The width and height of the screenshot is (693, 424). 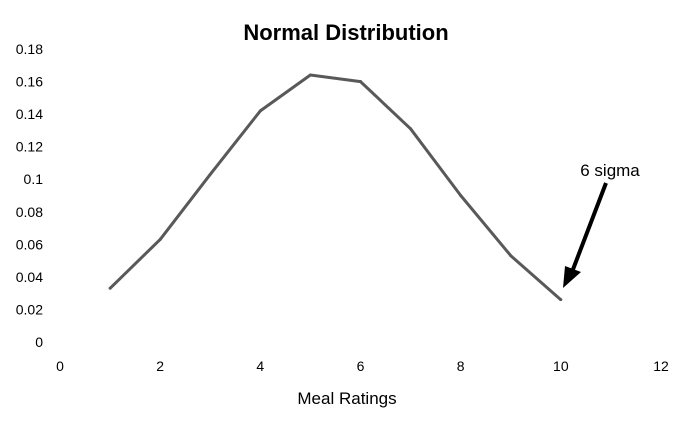 What do you see at coordinates (29, 309) in the screenshot?
I see `y-tick-label: 0.02` at bounding box center [29, 309].